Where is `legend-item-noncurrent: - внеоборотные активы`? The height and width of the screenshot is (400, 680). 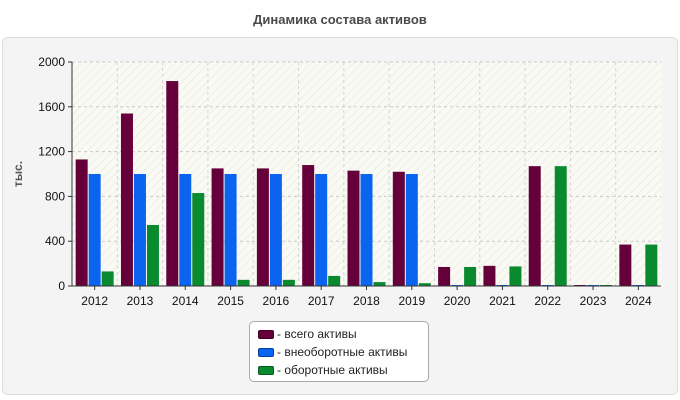
legend-item-noncurrent: - внеоборотные активы is located at coordinates (343, 352).